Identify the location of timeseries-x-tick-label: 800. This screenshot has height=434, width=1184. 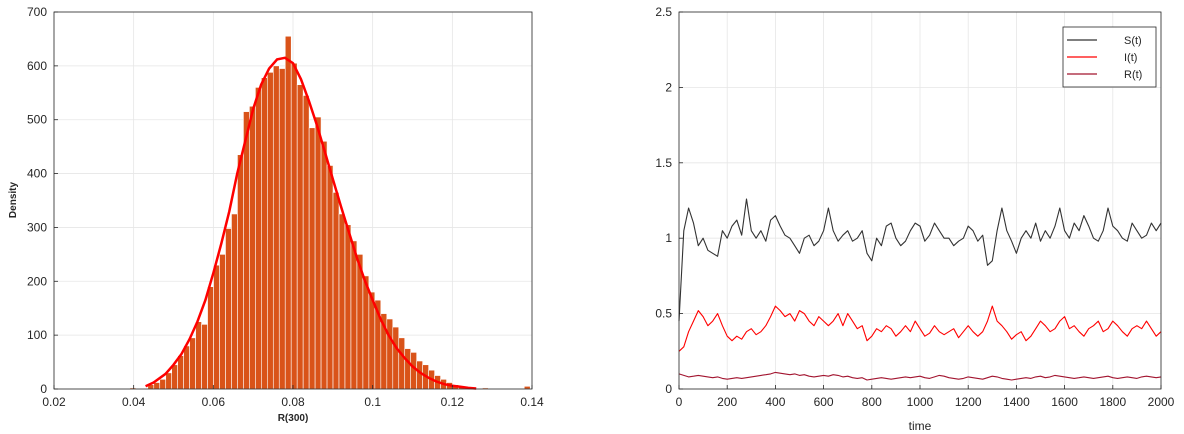
(872, 402).